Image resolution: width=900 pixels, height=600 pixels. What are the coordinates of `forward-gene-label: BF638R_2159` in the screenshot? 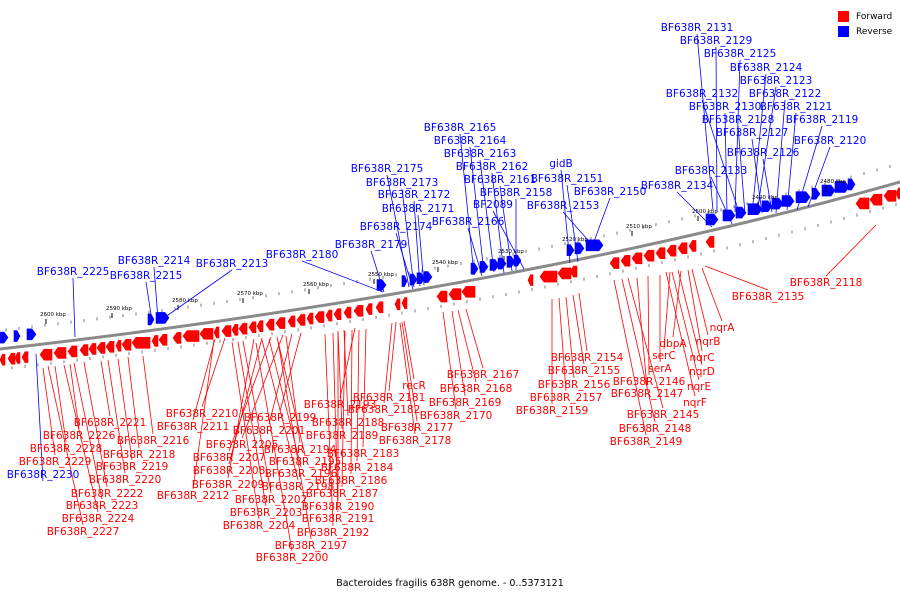 It's located at (552, 411).